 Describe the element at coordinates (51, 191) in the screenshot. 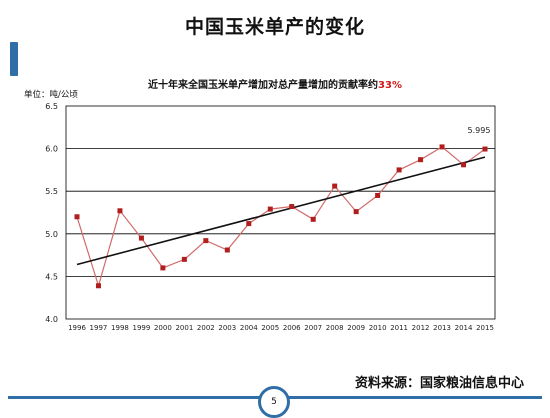

I see `y-tick-label: 5.5` at that location.